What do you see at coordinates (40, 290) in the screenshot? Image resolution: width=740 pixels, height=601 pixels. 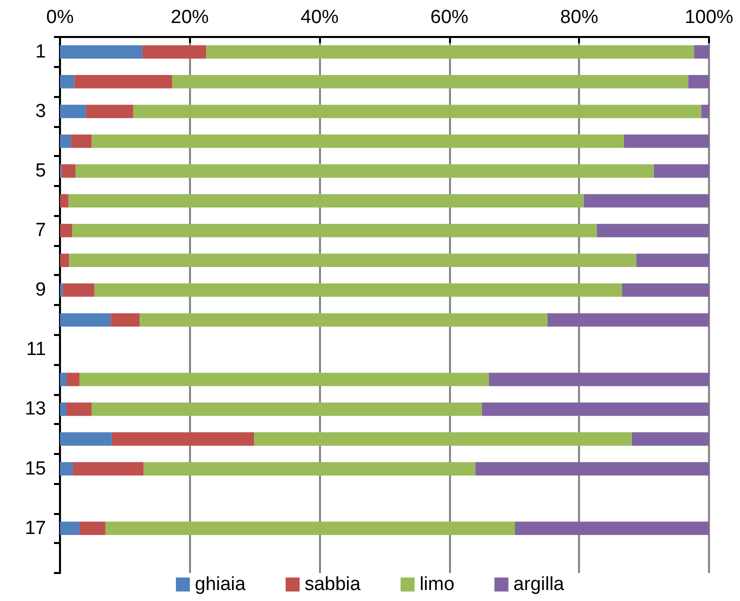 I see `y-tick-label: 9` at bounding box center [40, 290].